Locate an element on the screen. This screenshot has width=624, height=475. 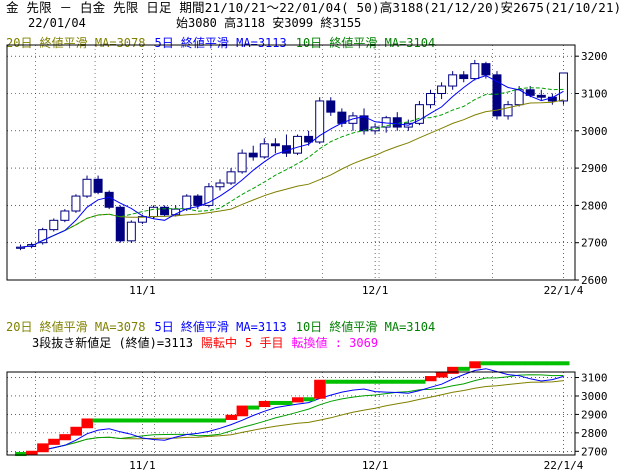
lower-tick-label-y: 3100 is located at coordinates (594, 378).